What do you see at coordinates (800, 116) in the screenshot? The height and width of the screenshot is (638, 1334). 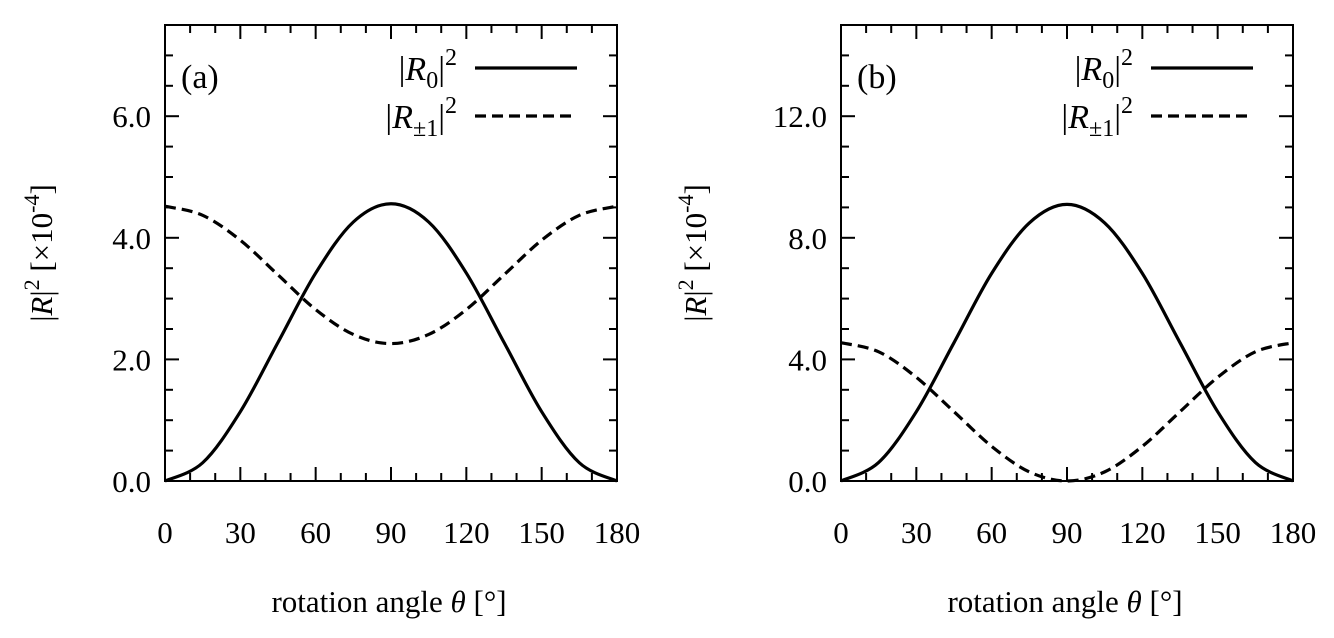 I see `y-tick-label: 12.0` at bounding box center [800, 116].